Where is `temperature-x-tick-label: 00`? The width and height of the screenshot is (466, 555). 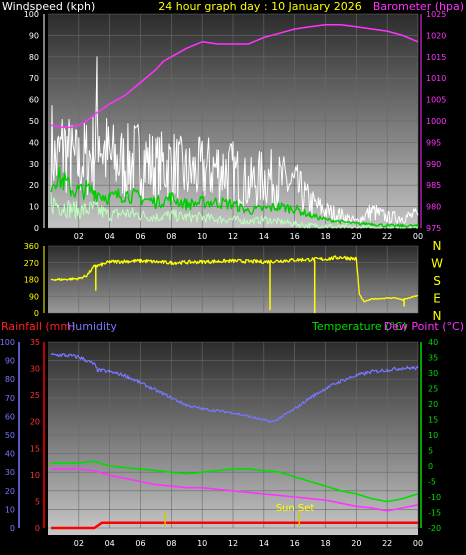
temperature-x-tick-label: 00 is located at coordinates (418, 543).